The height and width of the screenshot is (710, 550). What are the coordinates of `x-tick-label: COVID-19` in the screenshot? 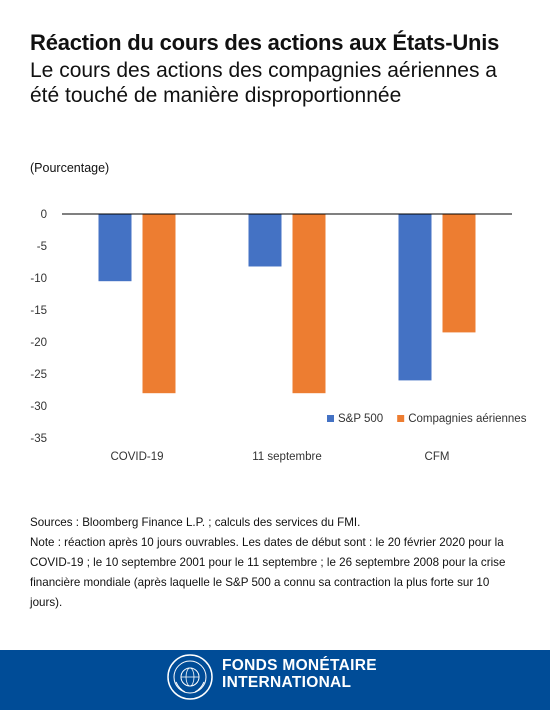 It's located at (136, 457).